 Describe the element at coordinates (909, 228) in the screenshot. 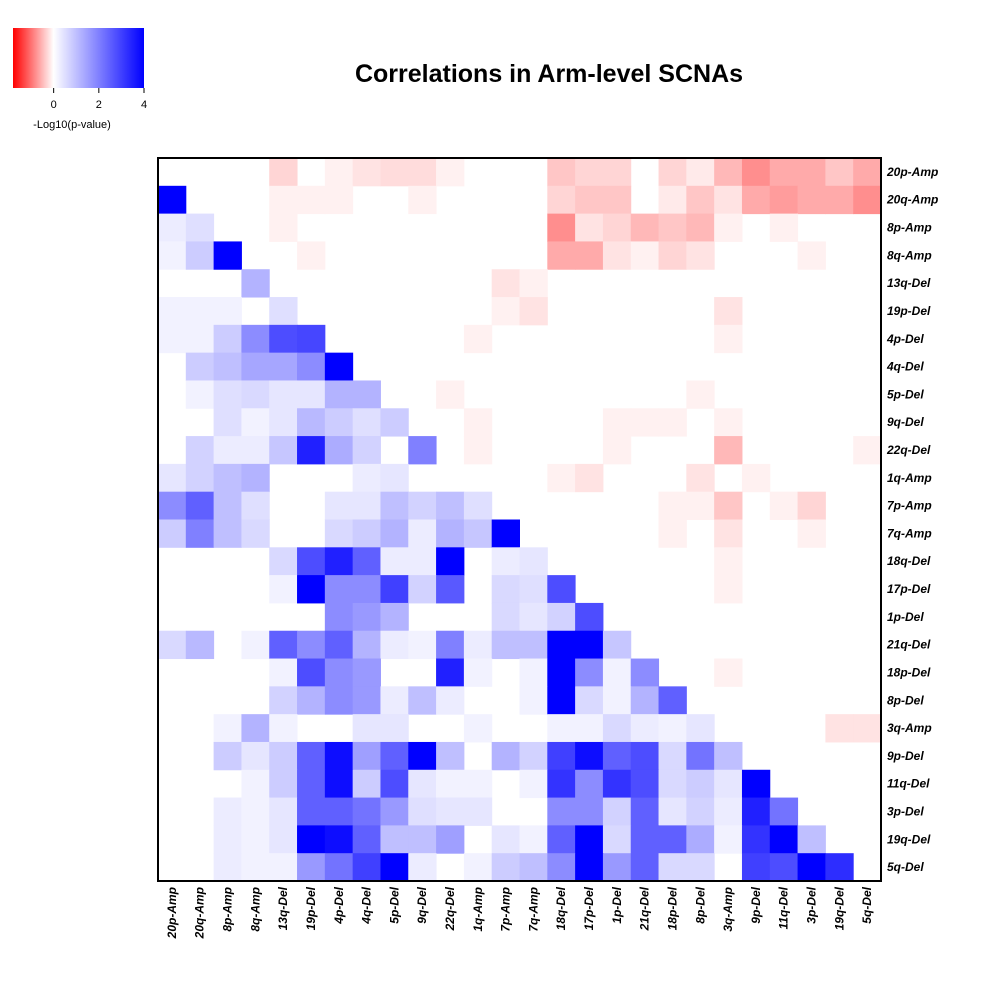

I see `row-label: 8p-Amp` at that location.